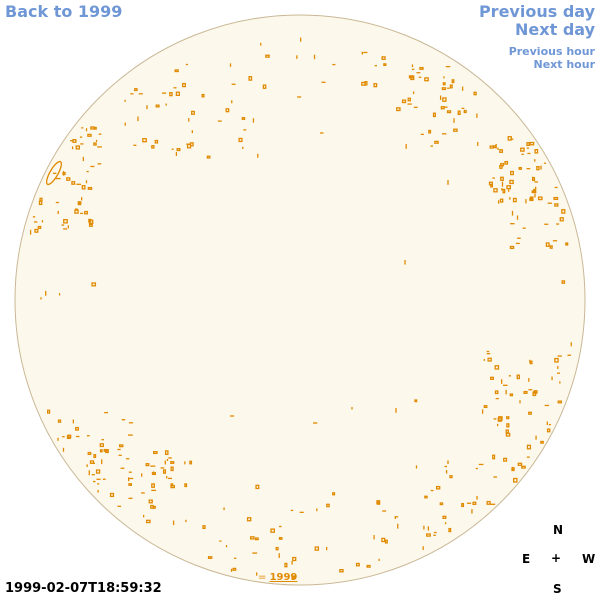  Describe the element at coordinates (64, 11) in the screenshot. I see `back-to-year-link: Back to 1999` at that location.